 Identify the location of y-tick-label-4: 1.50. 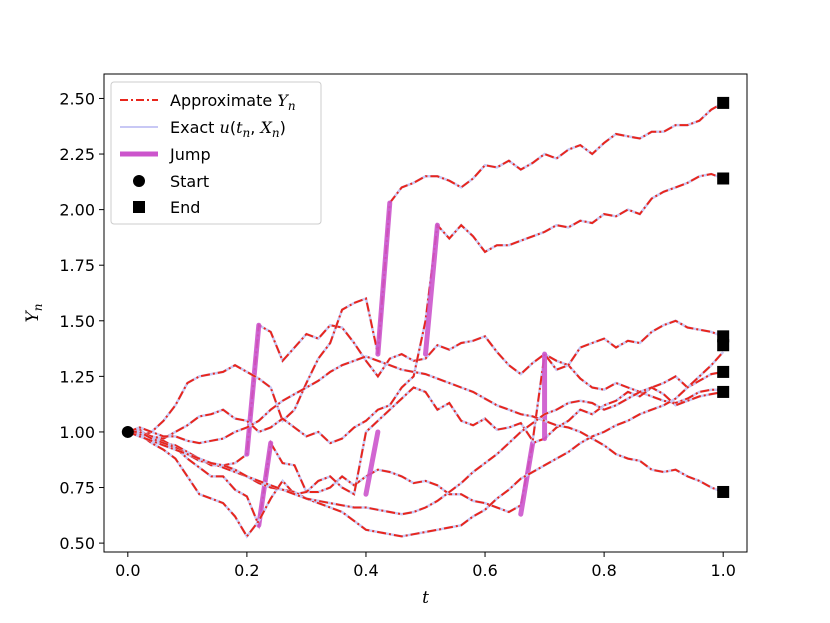
(77, 321).